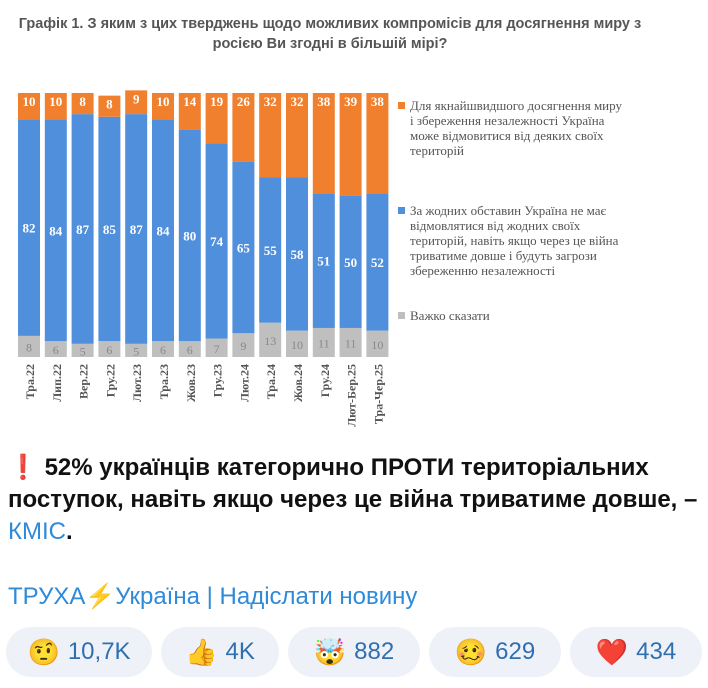 The height and width of the screenshot is (688, 708). Describe the element at coordinates (191, 383) in the screenshot. I see `x-tick-label: Жов.23` at that location.